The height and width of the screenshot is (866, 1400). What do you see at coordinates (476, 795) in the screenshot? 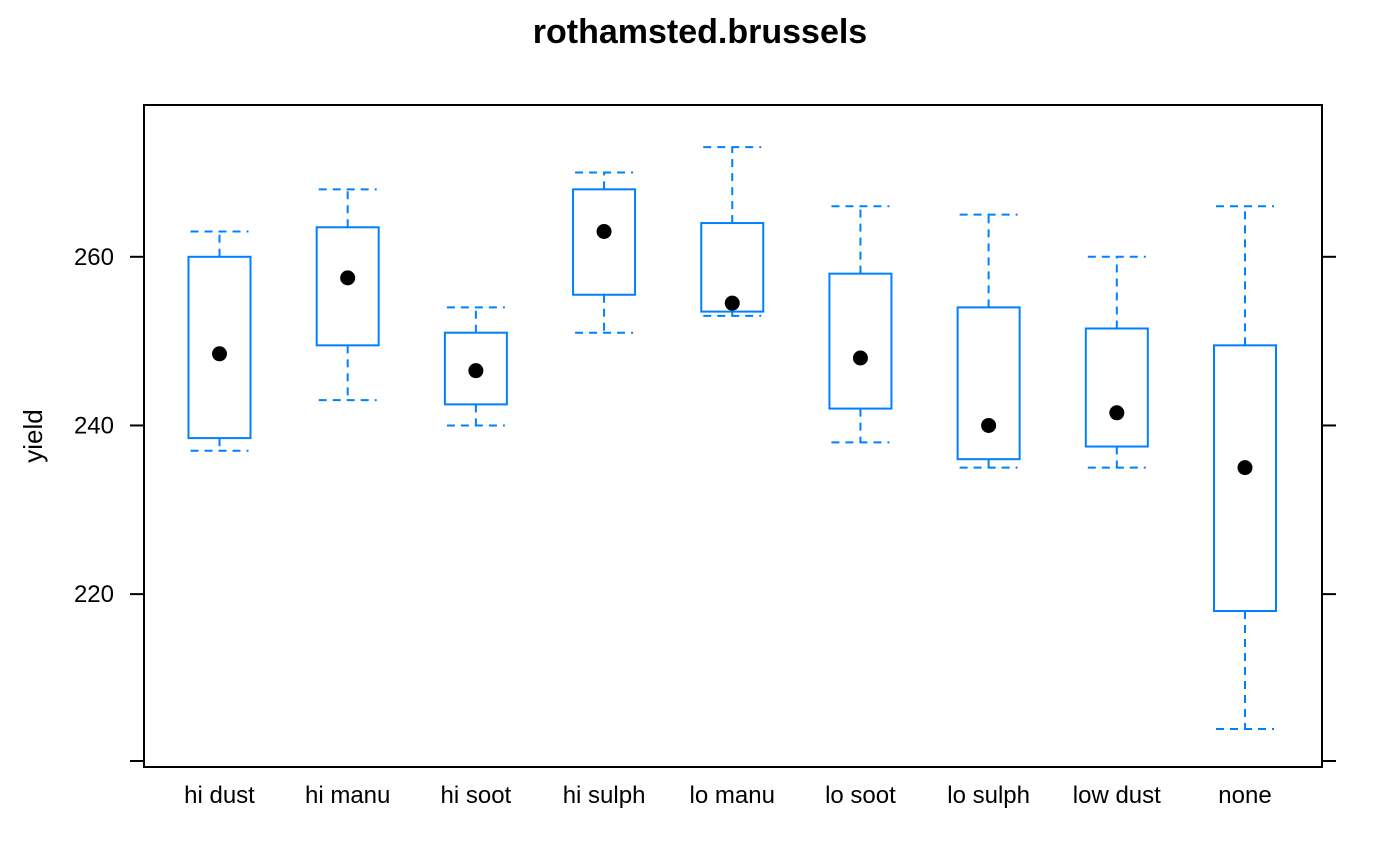
I see `x-tick-label: hi soot` at bounding box center [476, 795].